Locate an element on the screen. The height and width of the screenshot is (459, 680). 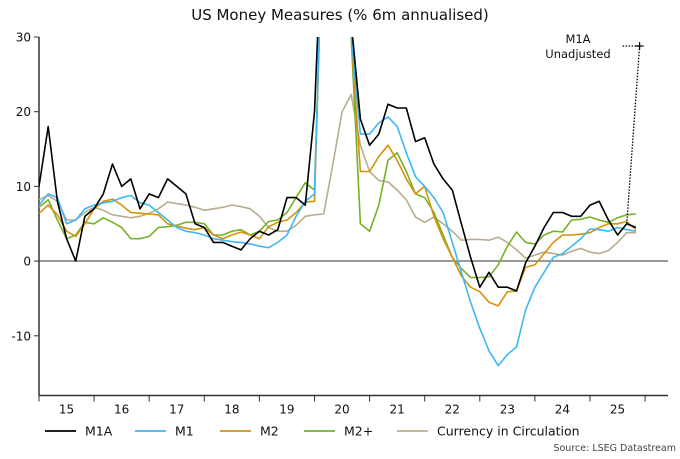
x-tick-label: 17 is located at coordinates (176, 410).